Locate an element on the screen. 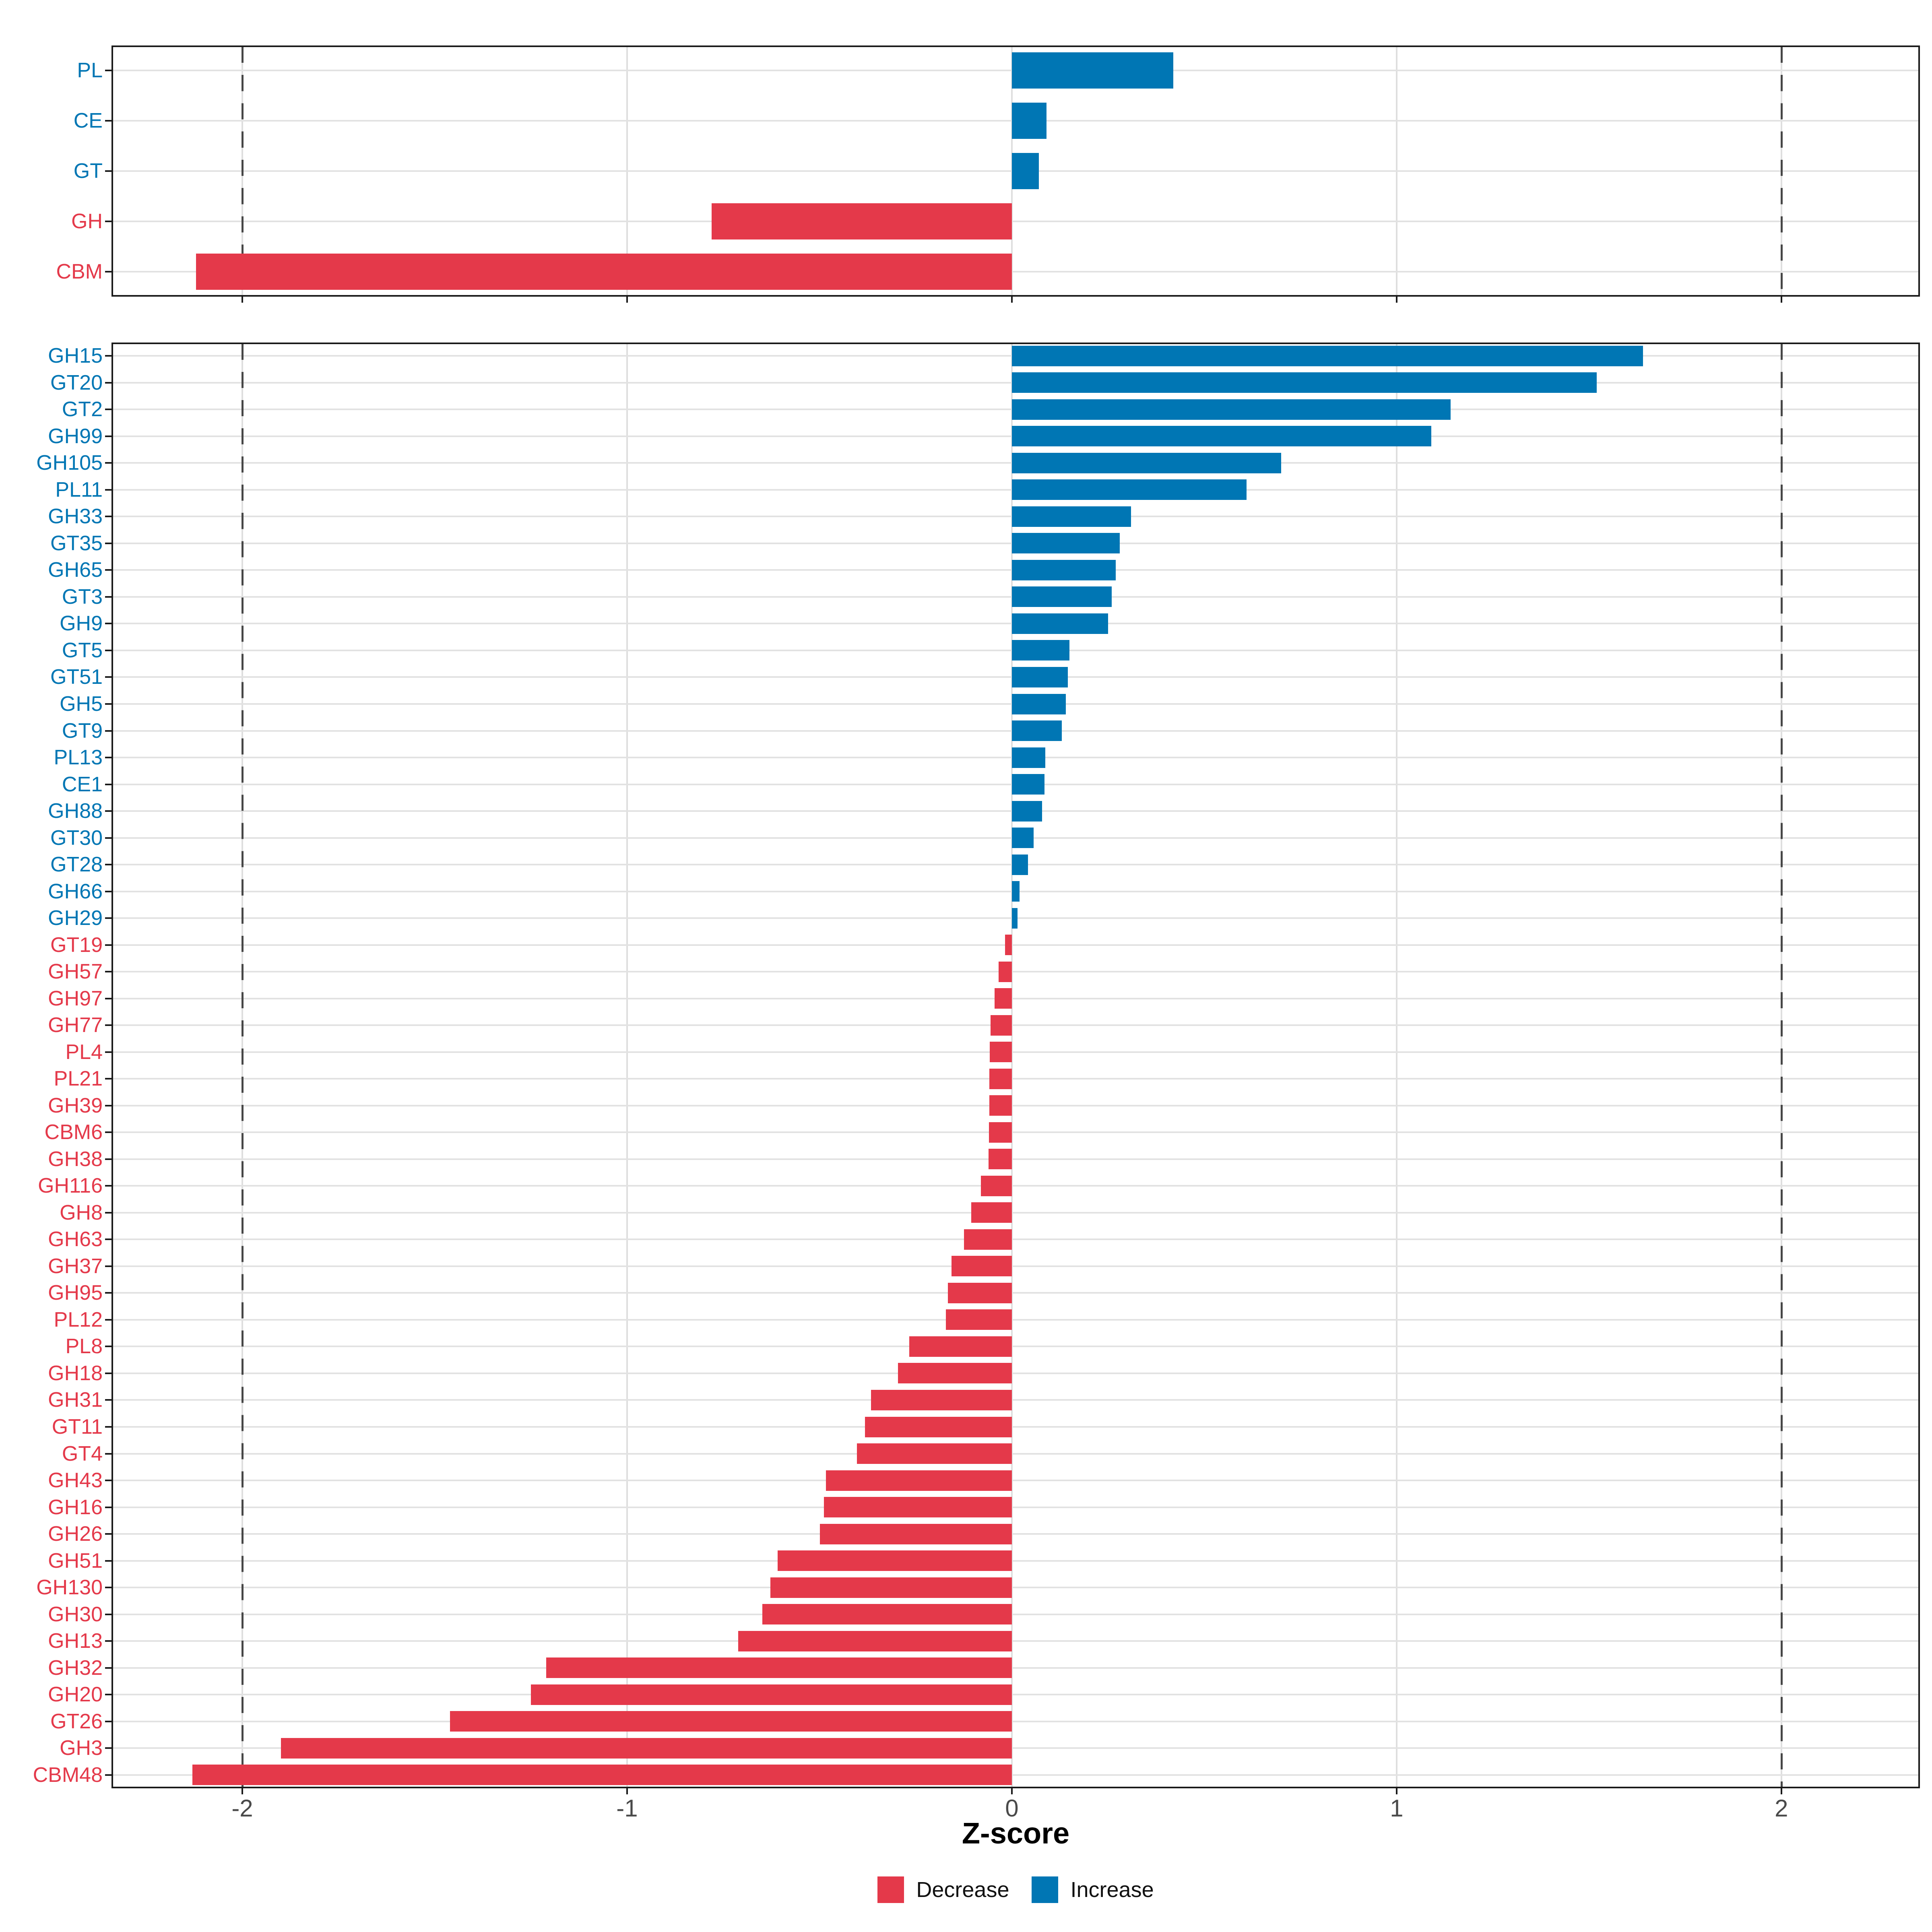 This screenshot has height=1932, width=1932. bar-GH13 is located at coordinates (875, 1641).